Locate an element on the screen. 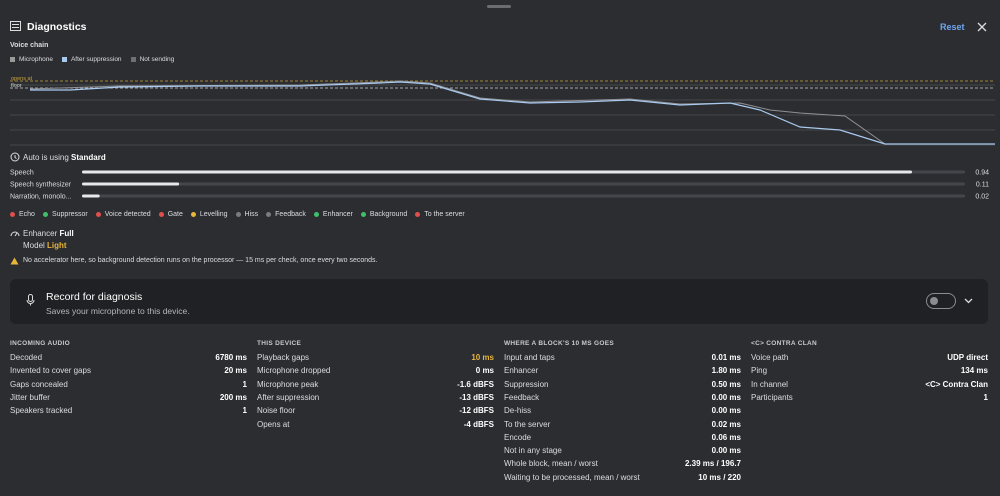 This screenshot has height=496, width=1000. reset-button: Reset is located at coordinates (952, 27).